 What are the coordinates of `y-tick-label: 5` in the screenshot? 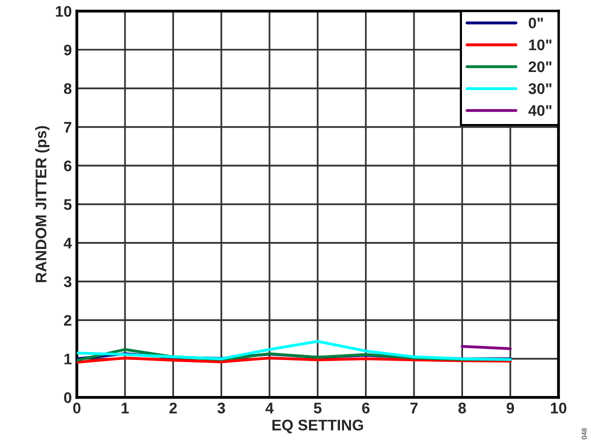 It's located at (68, 204).